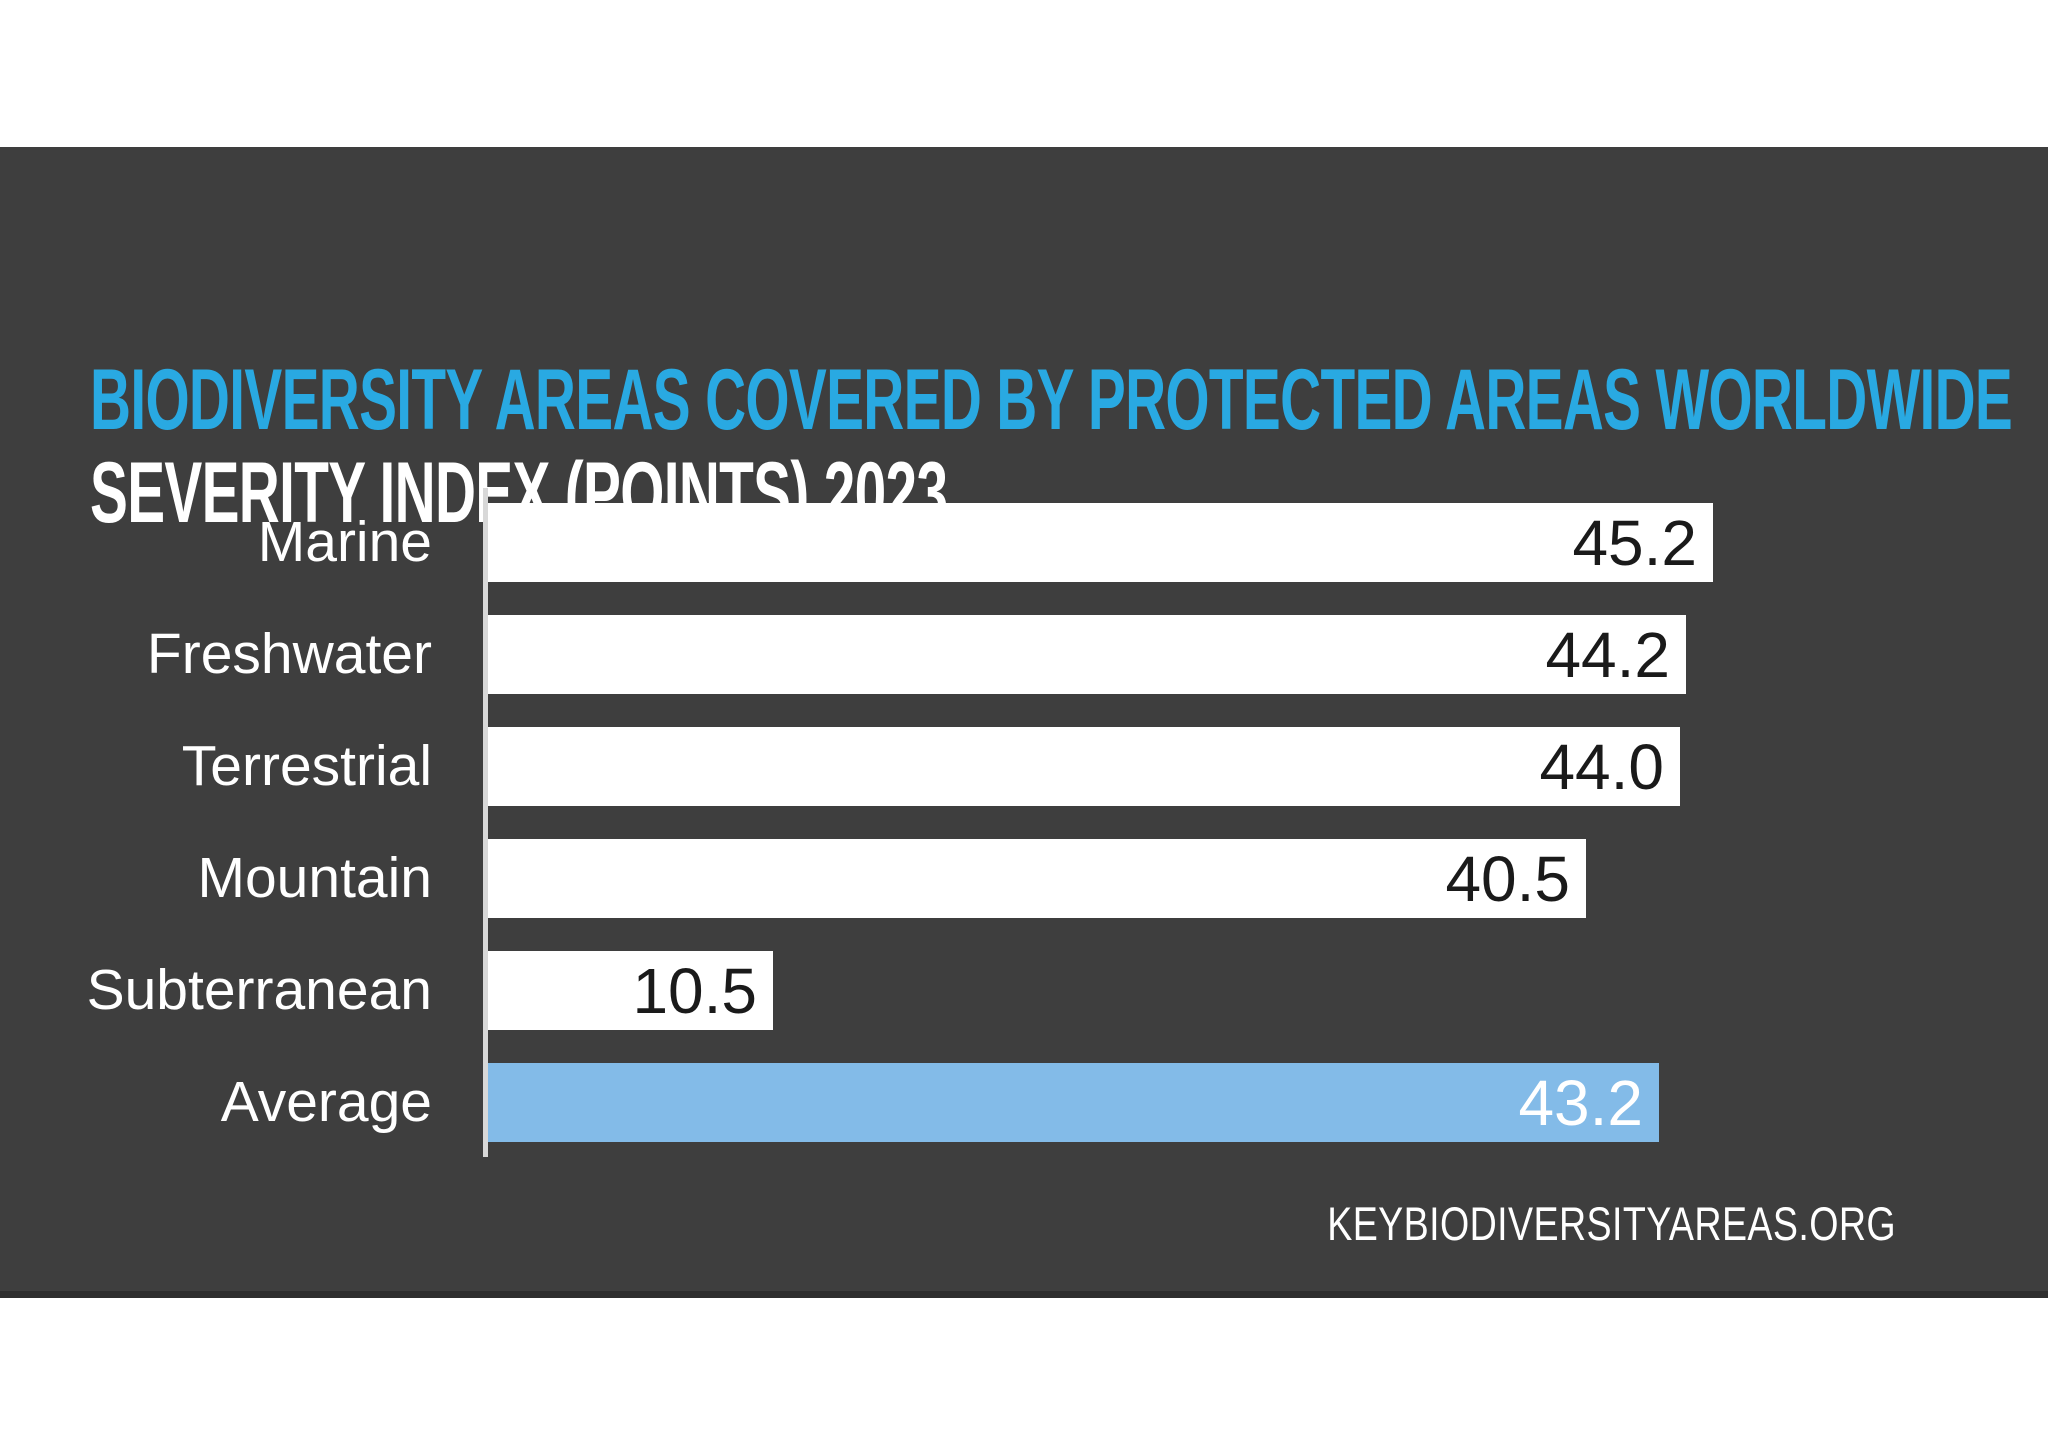 This screenshot has height=1448, width=2048. I want to click on category-label: Marine, so click(344, 542).